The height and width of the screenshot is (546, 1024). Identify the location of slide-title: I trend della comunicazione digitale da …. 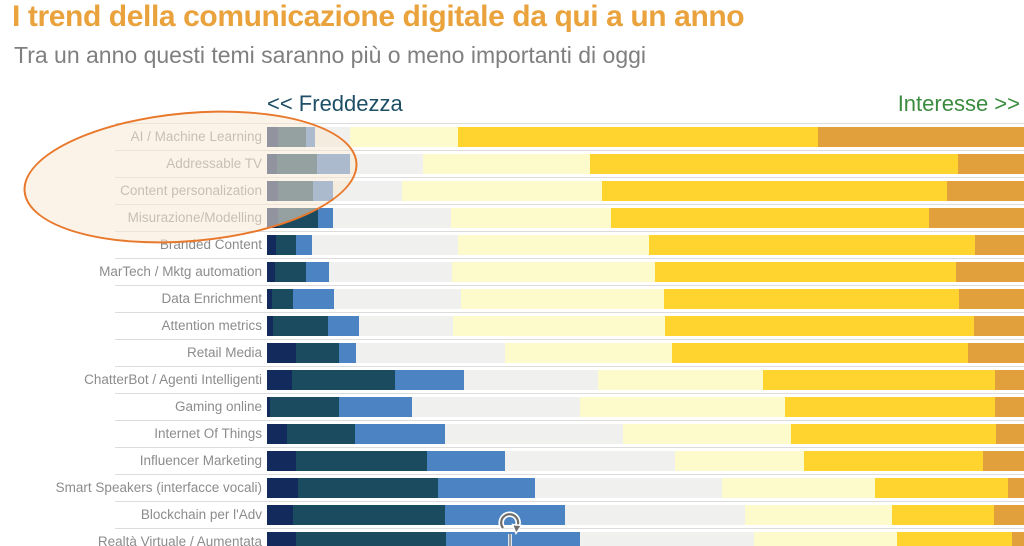
(378, 16).